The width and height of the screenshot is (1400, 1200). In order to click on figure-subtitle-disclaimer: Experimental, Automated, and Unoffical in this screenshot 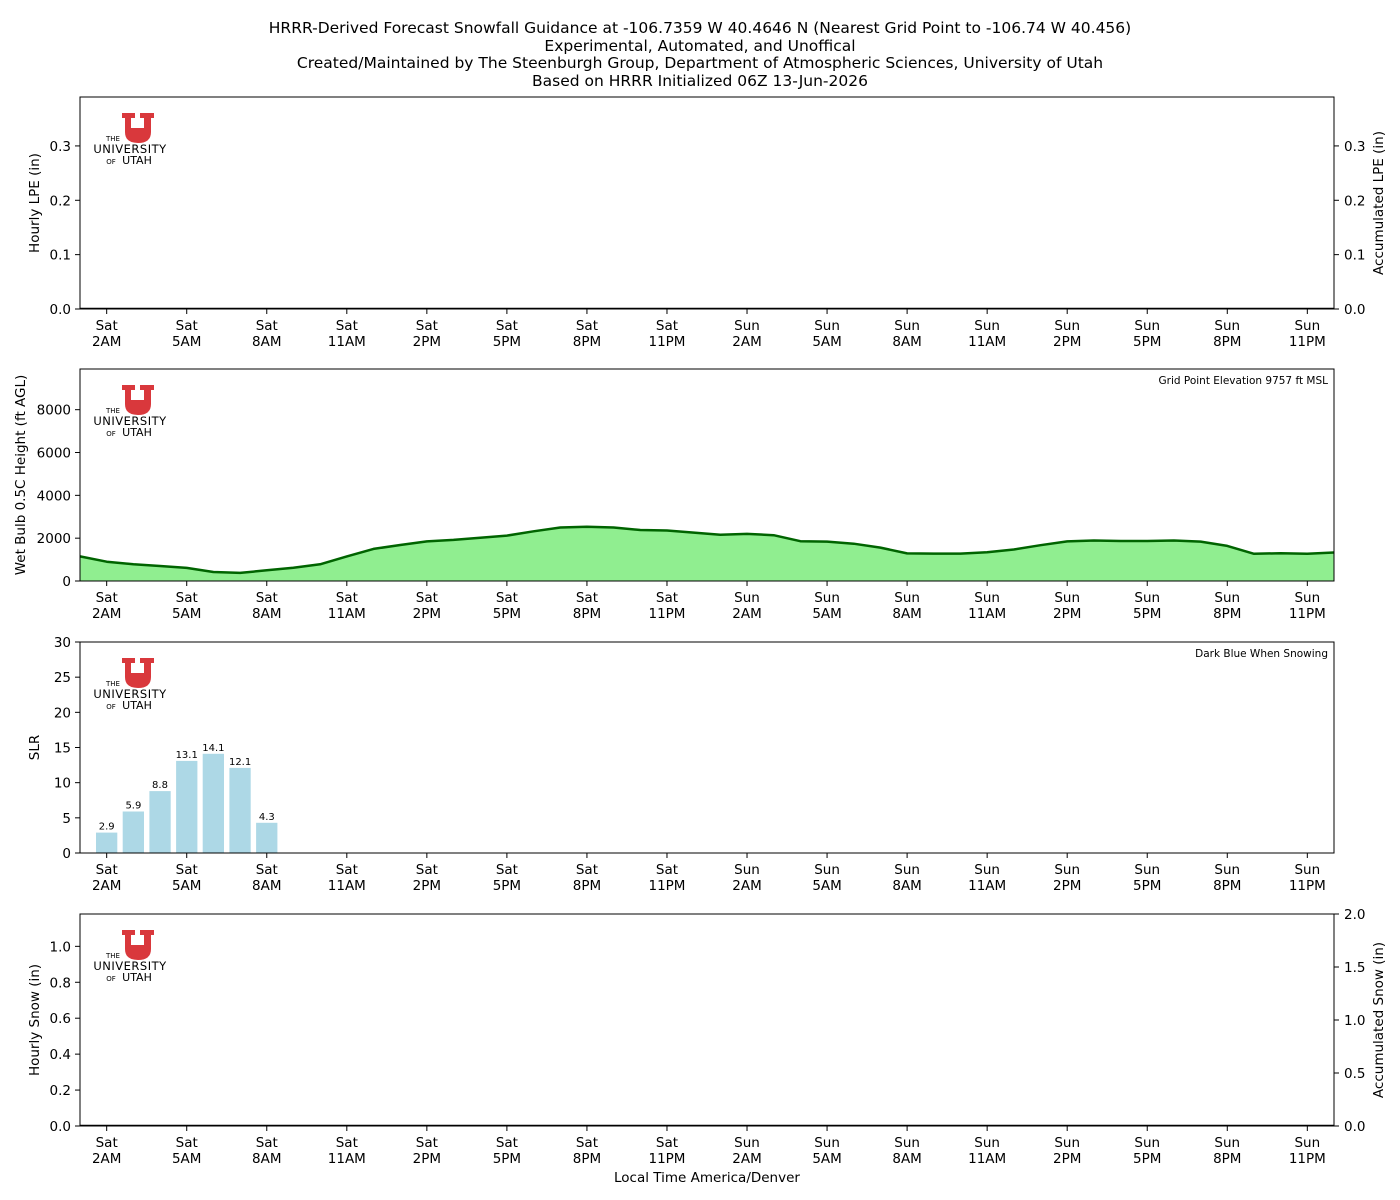, I will do `click(700, 45)`.